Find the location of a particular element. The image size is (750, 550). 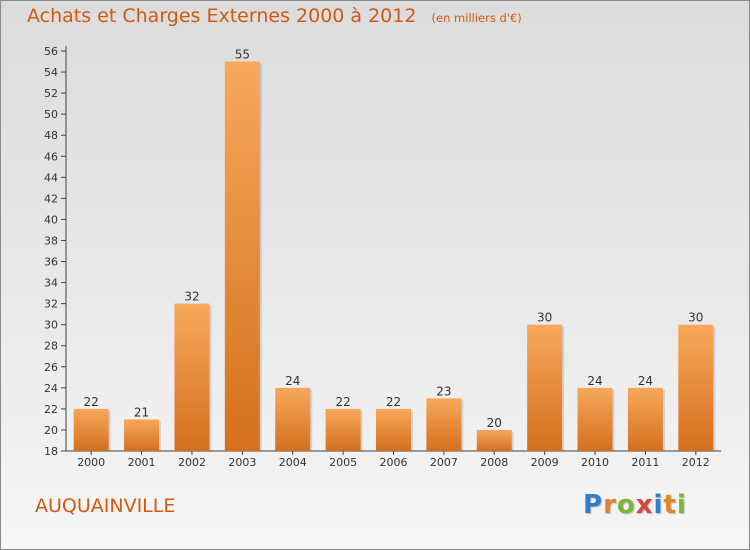

x-tick-label: 2002 is located at coordinates (192, 462).